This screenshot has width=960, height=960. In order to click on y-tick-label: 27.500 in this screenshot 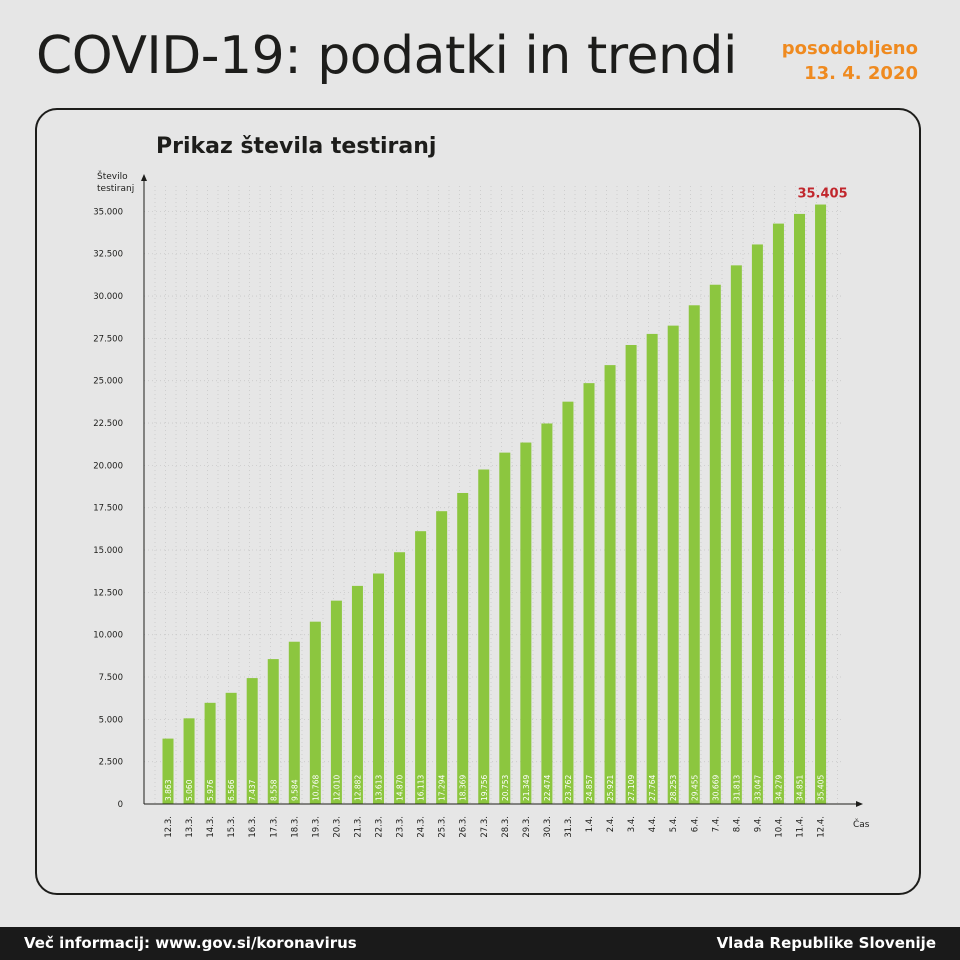, I will do `click(108, 339)`.